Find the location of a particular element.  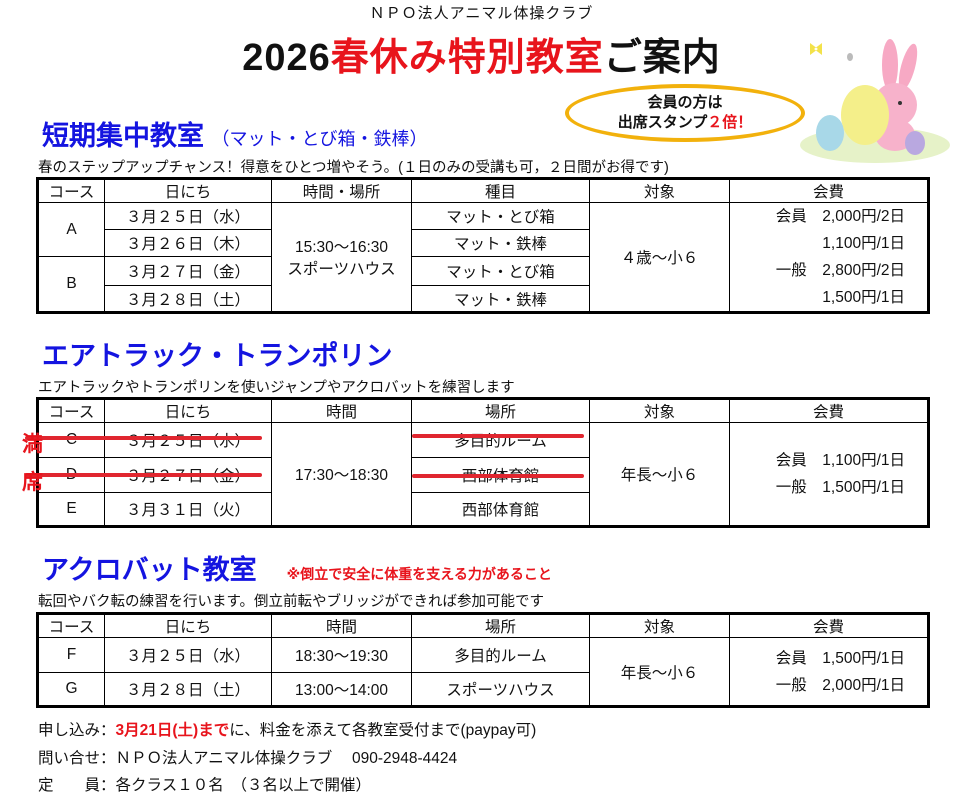

fee-line: 会員 1,100円/1日 is located at coordinates (840, 460).